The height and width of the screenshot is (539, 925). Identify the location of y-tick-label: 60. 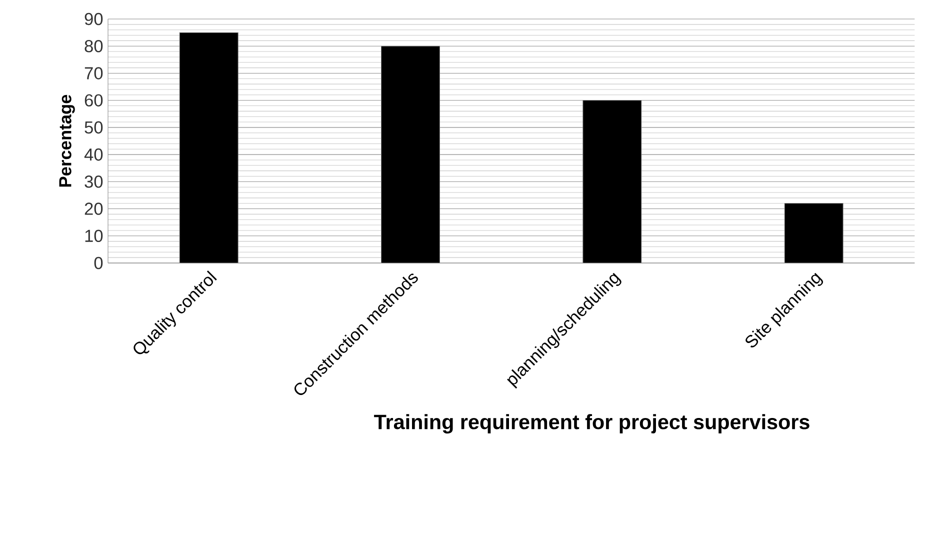
(93, 100).